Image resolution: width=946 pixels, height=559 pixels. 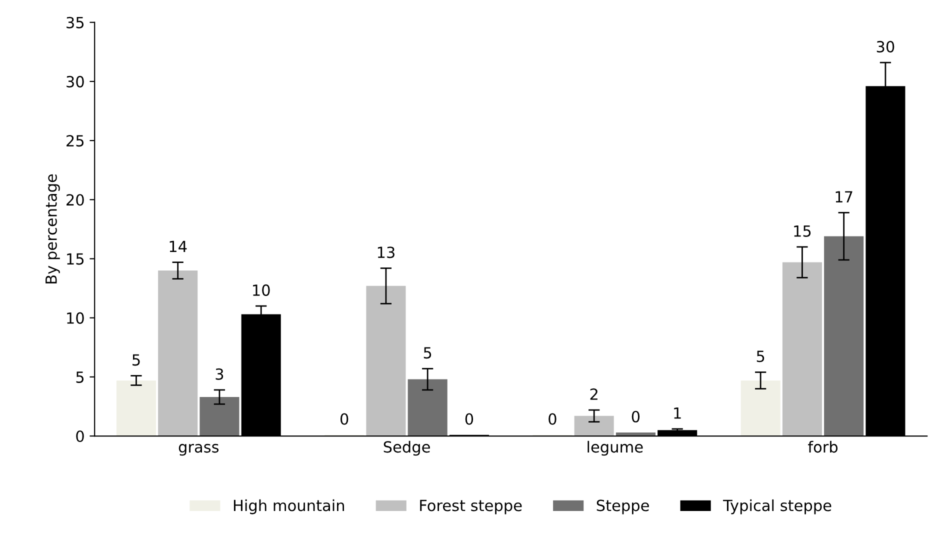 What do you see at coordinates (777, 506) in the screenshot?
I see `legend-label: Typical steppe` at bounding box center [777, 506].